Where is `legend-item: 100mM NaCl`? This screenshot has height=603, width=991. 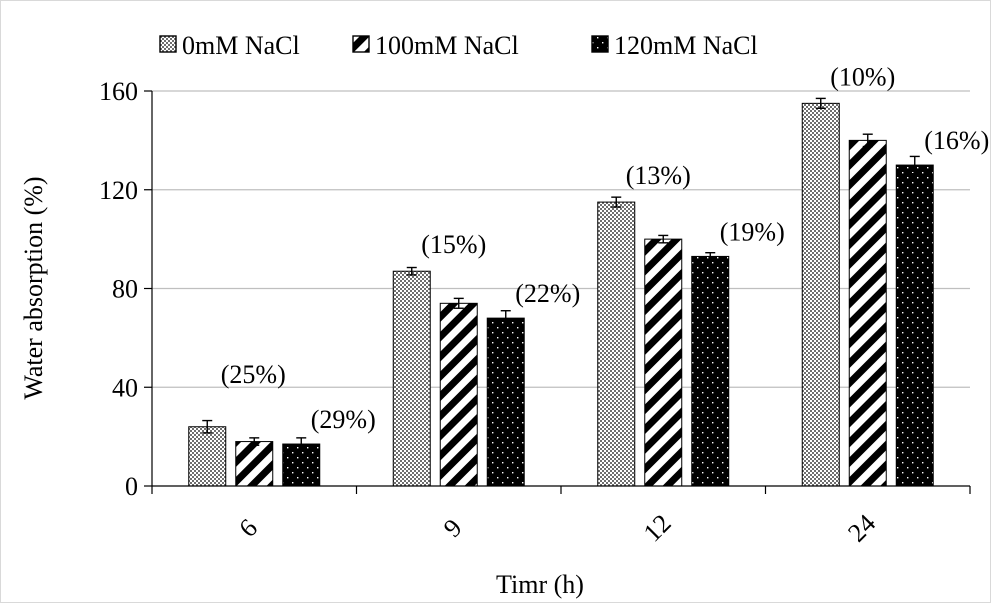 legend-item: 100mM NaCl is located at coordinates (435, 45).